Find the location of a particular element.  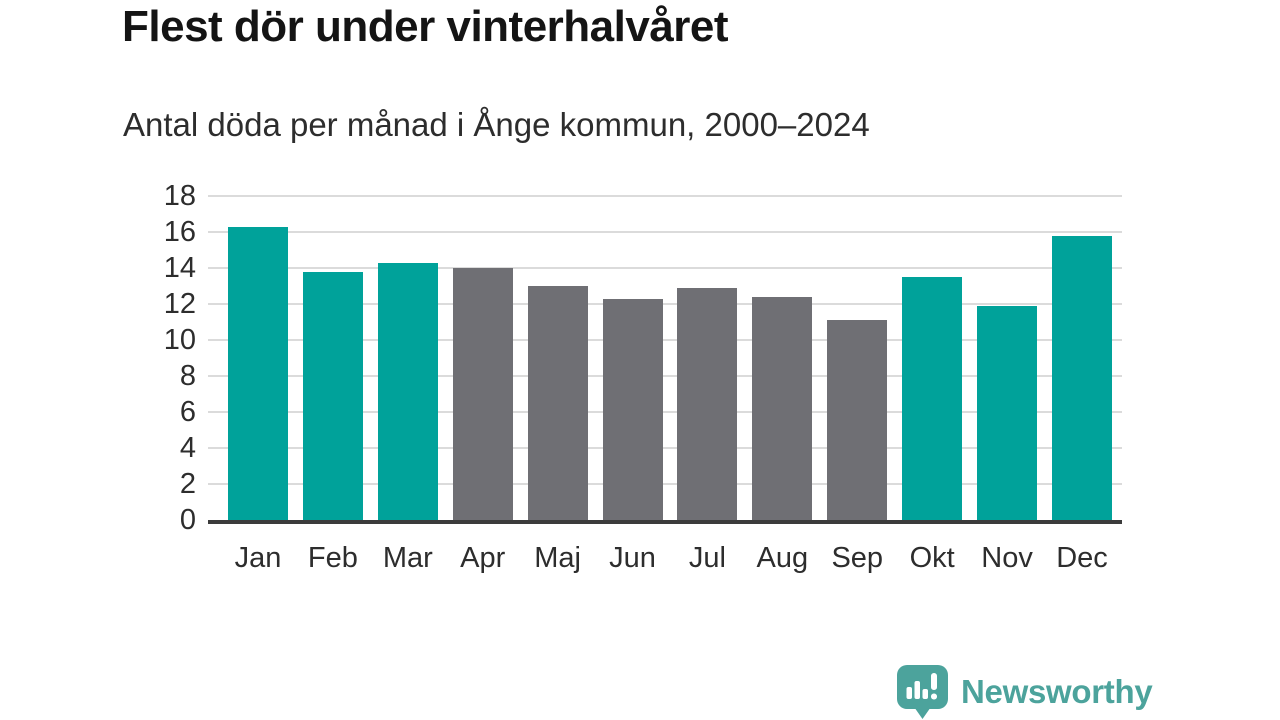

bar-nov is located at coordinates (1007, 412).